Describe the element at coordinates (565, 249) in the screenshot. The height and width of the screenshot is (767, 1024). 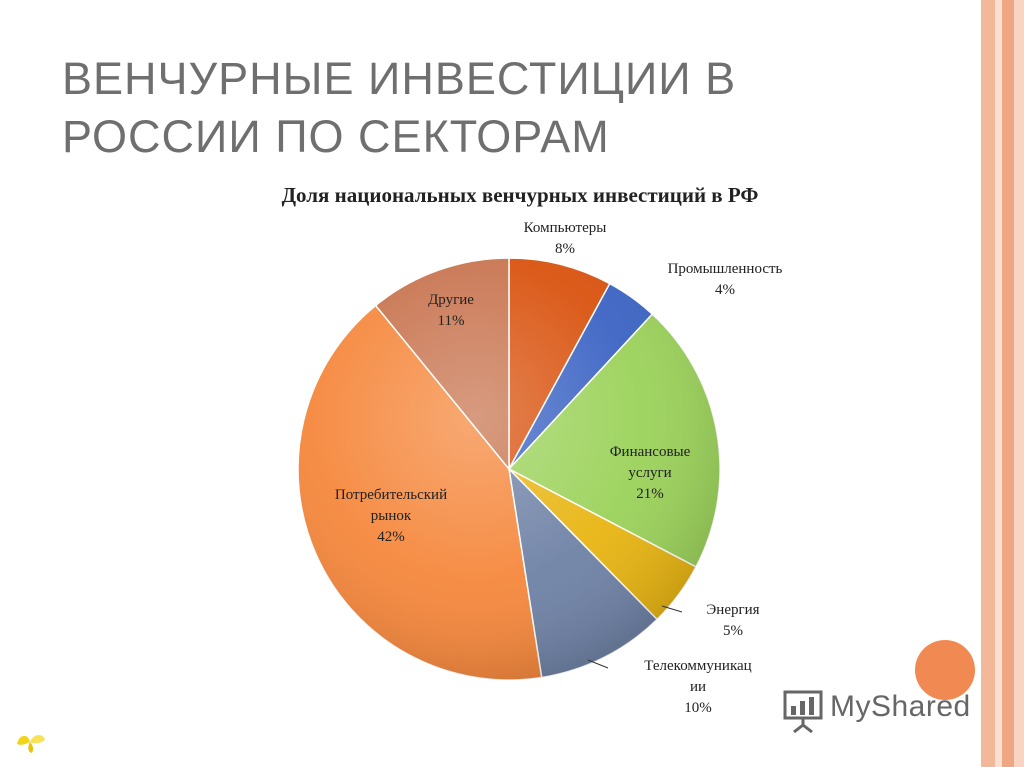
I see `slice-value-label: 8%` at that location.